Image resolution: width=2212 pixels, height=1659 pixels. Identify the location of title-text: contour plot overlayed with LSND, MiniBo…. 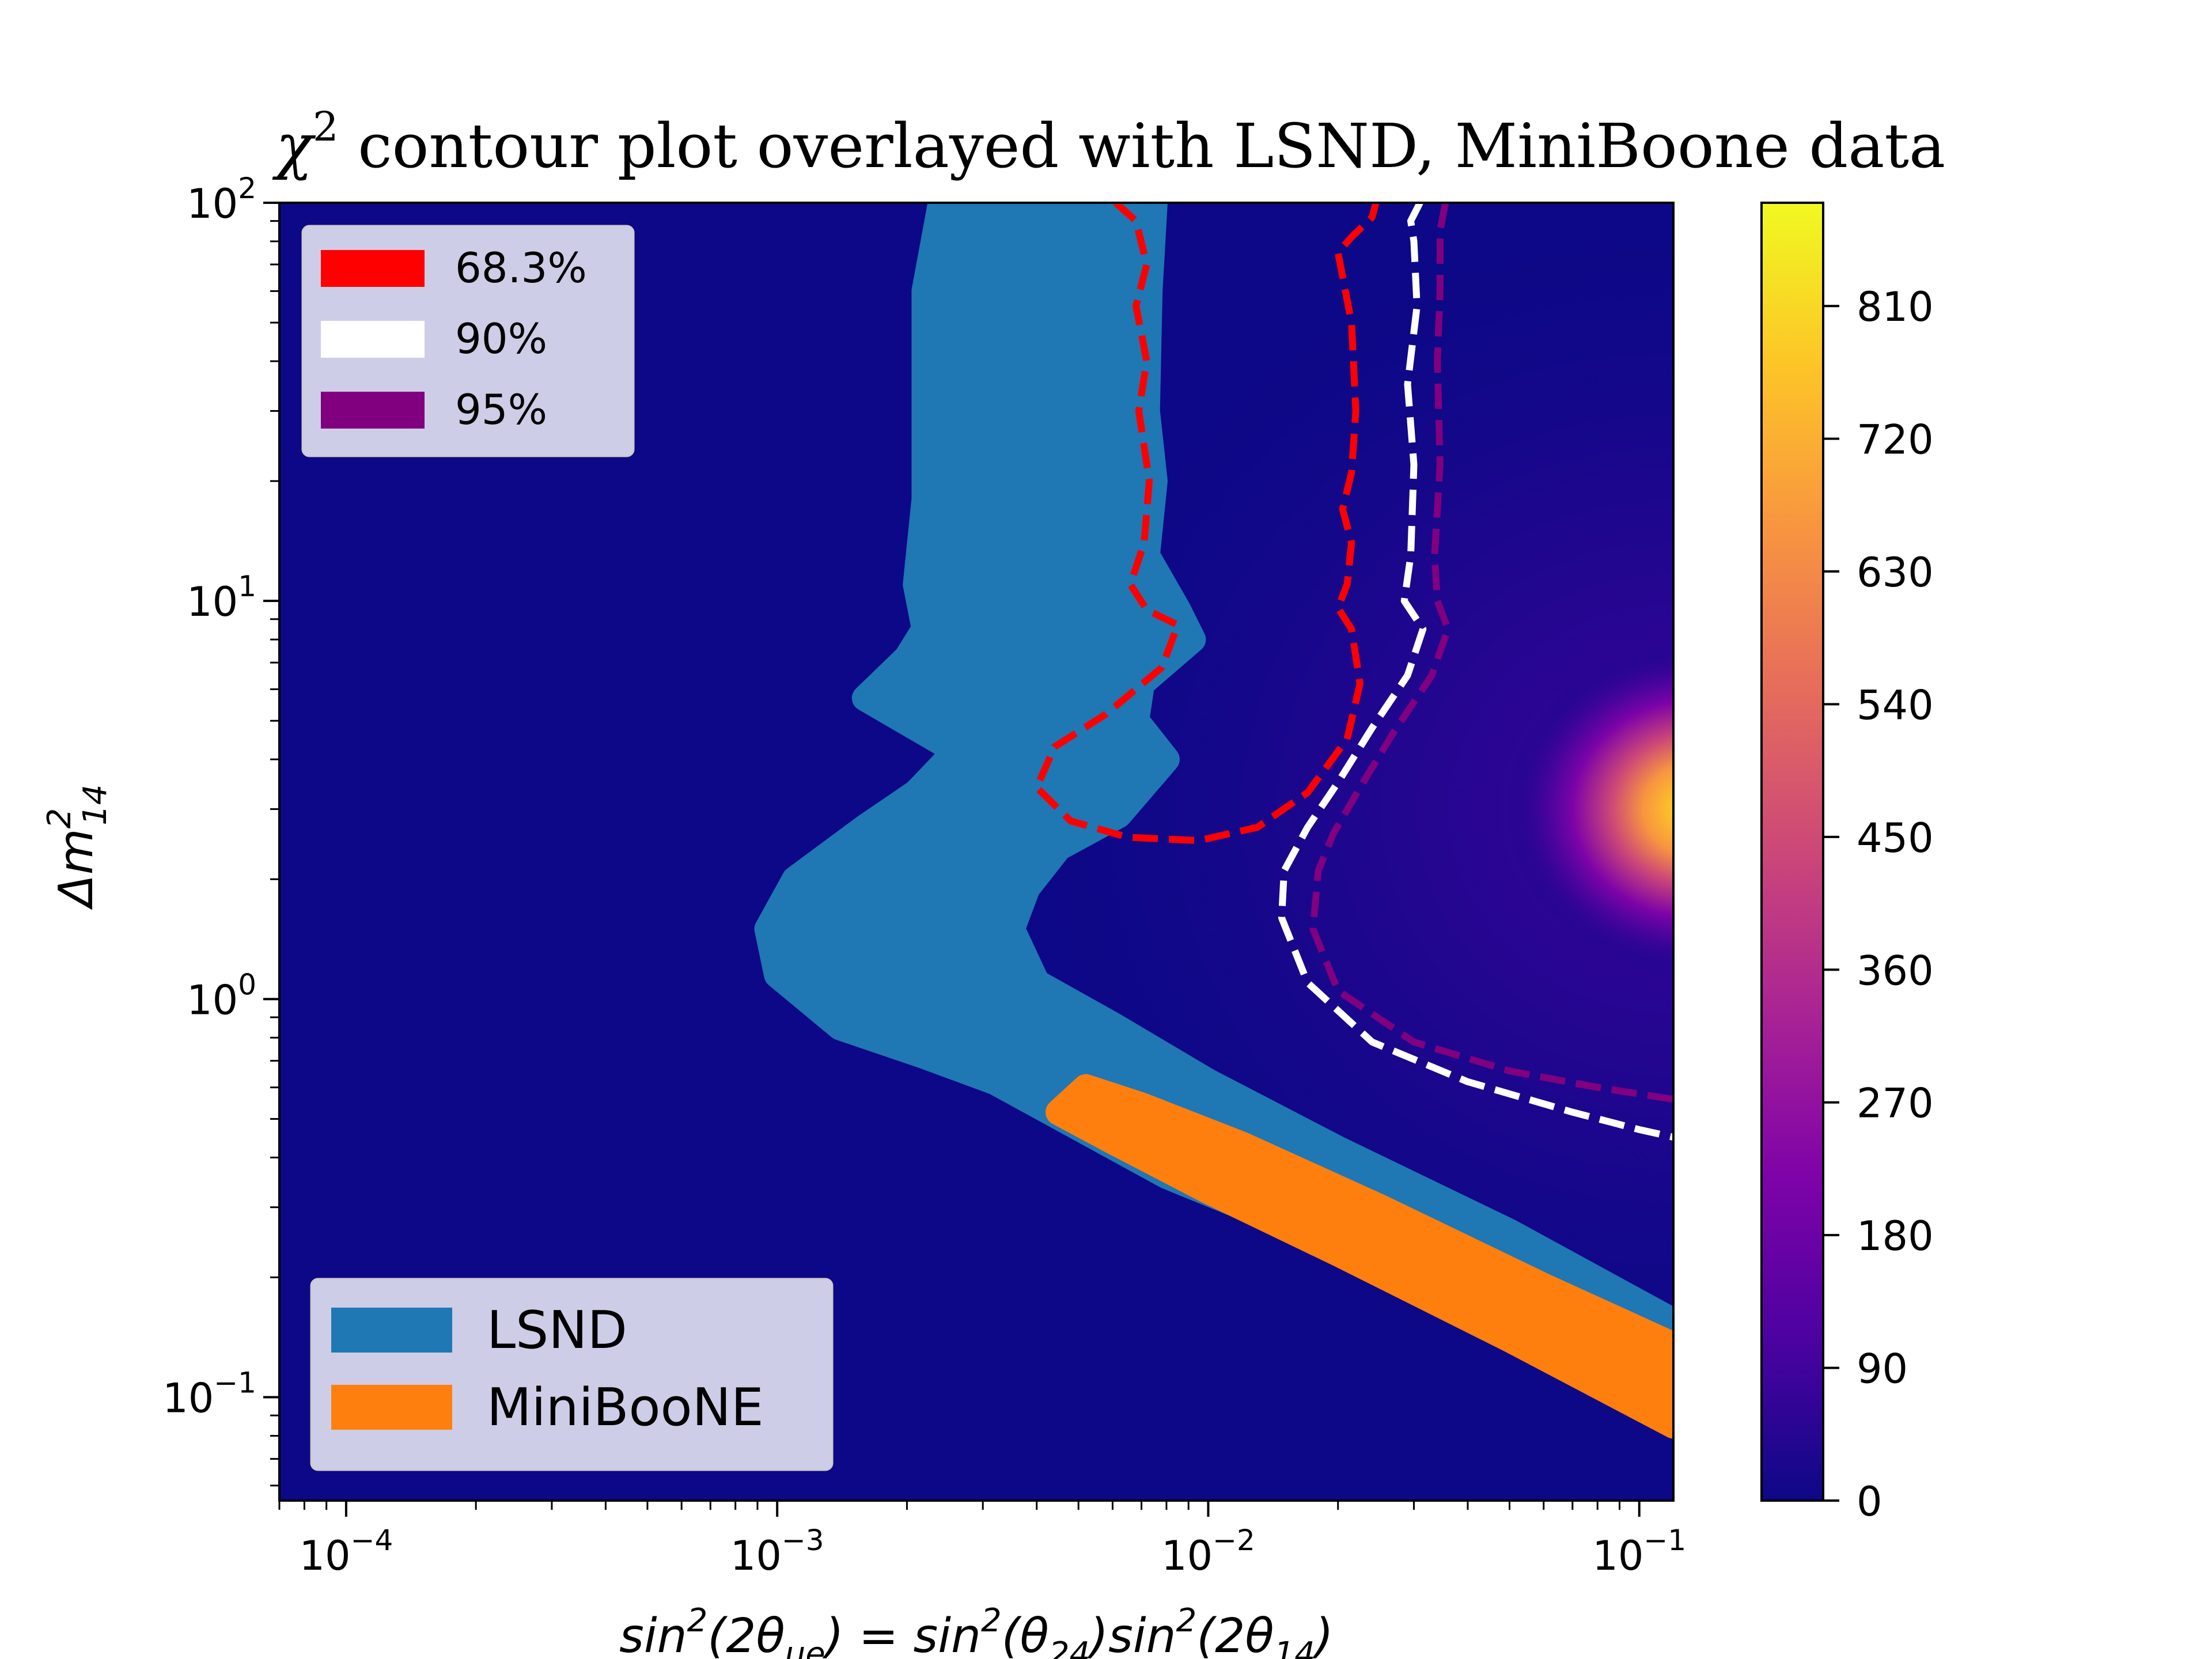
(1151, 146).